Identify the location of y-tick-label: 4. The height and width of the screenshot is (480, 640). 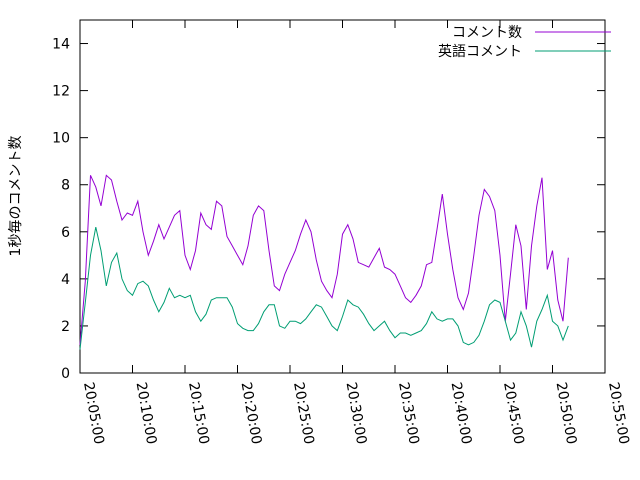
(65, 280).